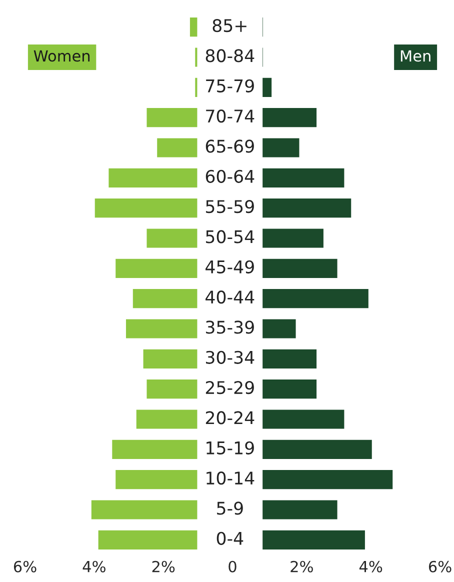 The height and width of the screenshot is (582, 454). I want to click on y-tick-label: 65-69, so click(230, 146).